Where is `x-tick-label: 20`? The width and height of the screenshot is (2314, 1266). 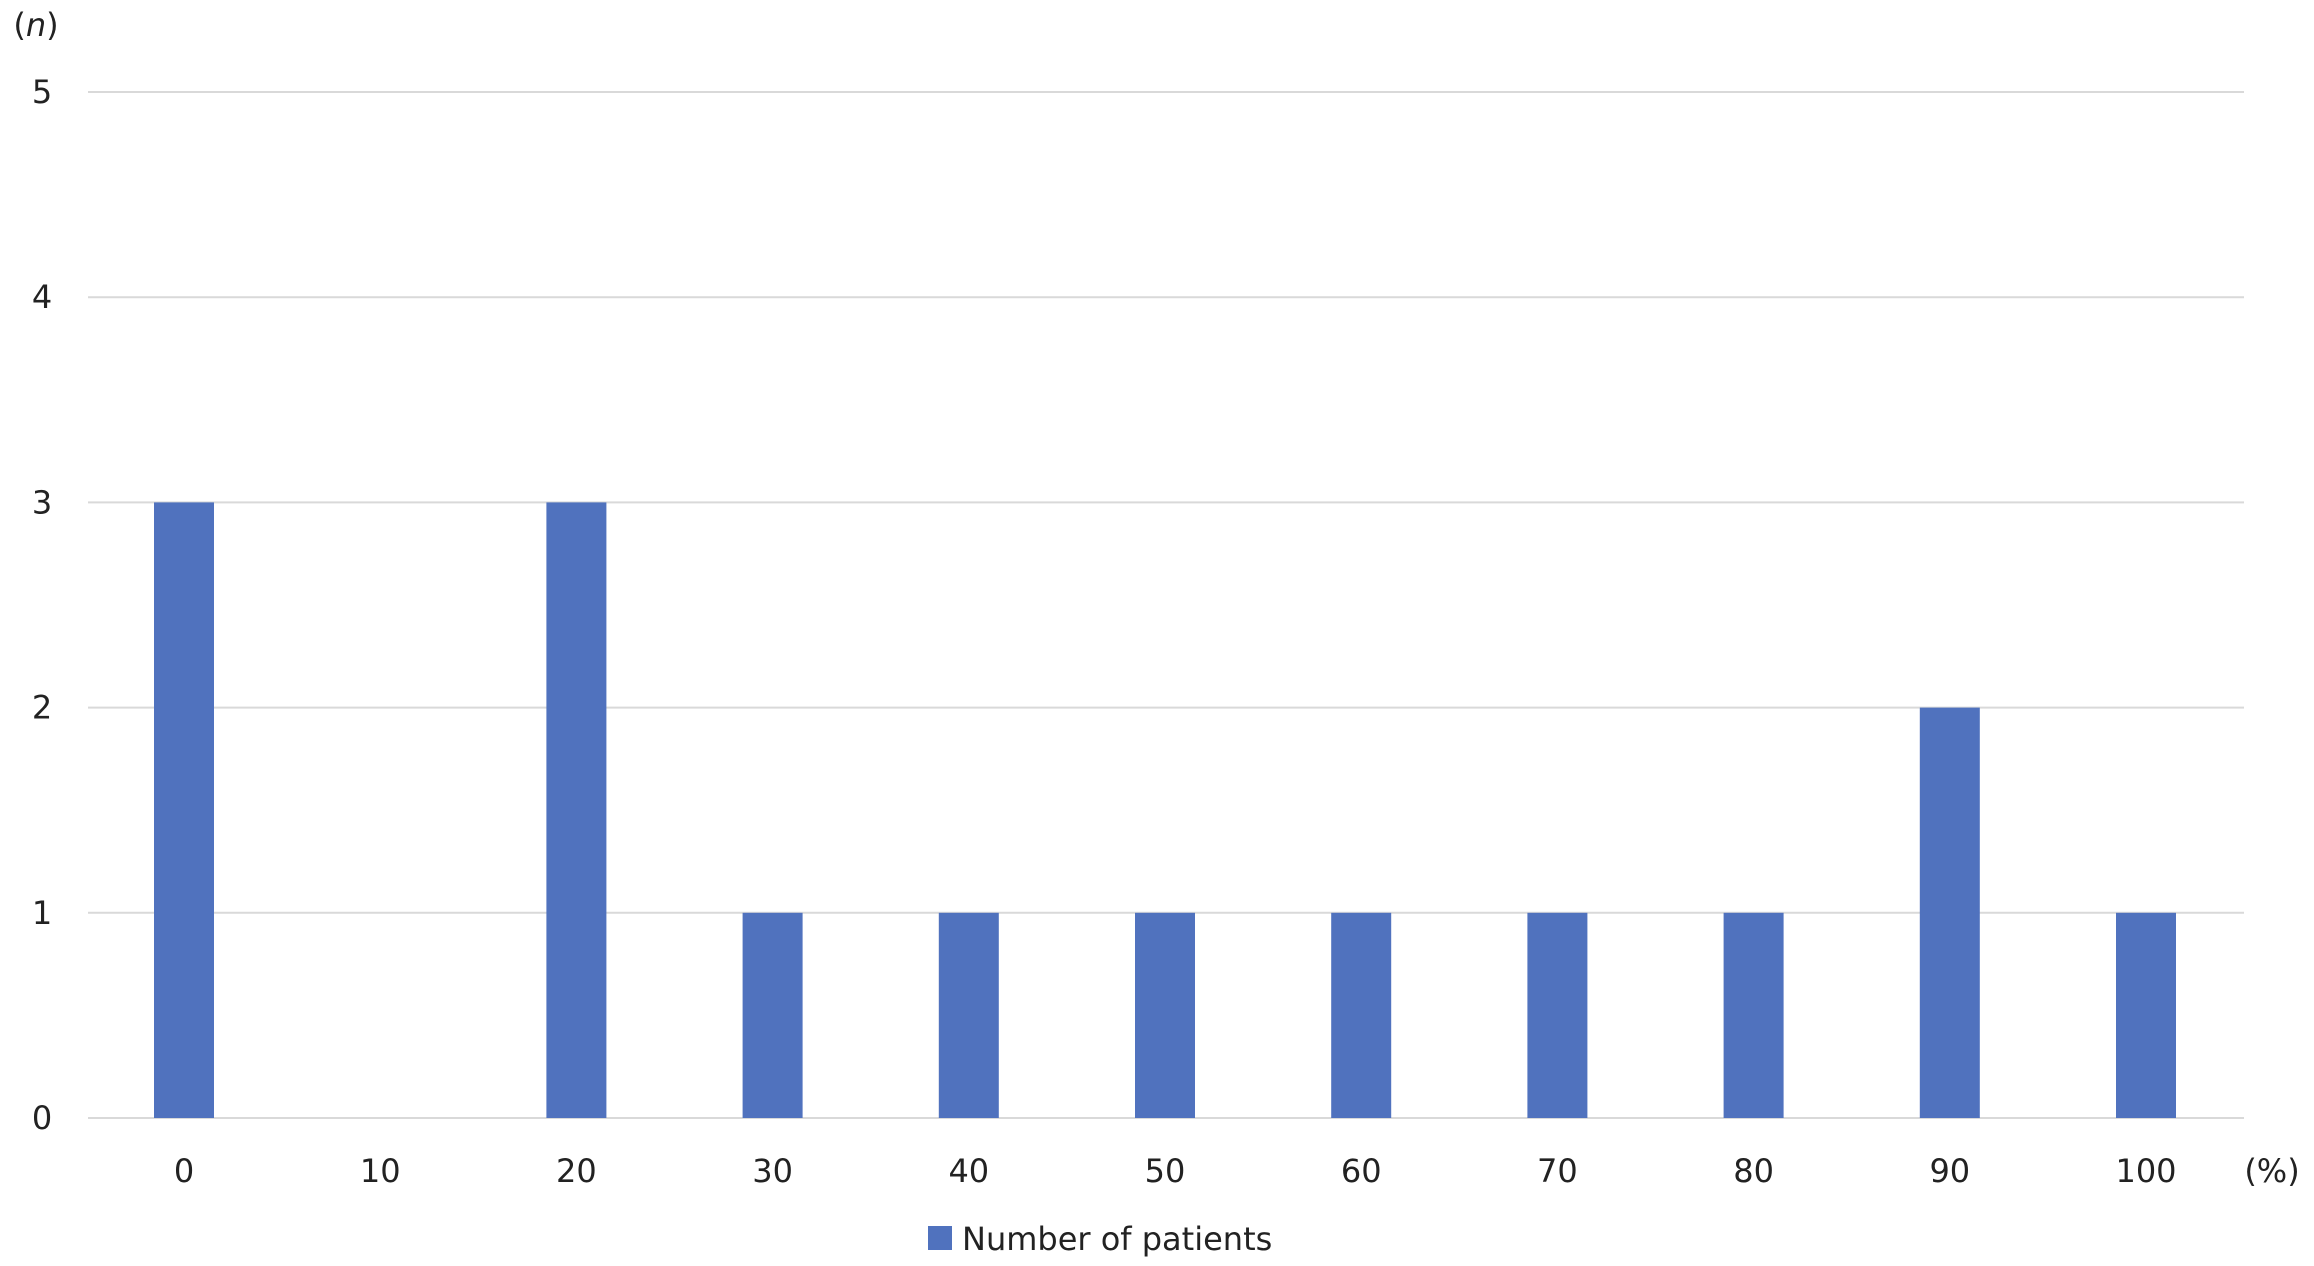 x-tick-label: 20 is located at coordinates (576, 1171).